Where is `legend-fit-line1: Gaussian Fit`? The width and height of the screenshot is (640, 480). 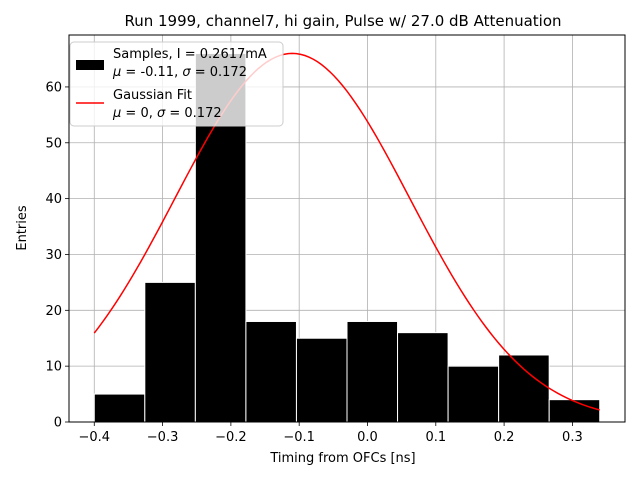 legend-fit-line1: Gaussian Fit is located at coordinates (152, 95).